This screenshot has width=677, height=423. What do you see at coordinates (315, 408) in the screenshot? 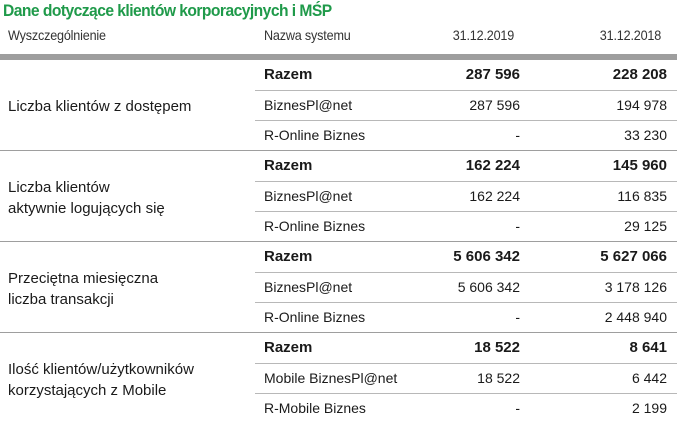
I see `system-name: R-Mobile Biznes` at bounding box center [315, 408].